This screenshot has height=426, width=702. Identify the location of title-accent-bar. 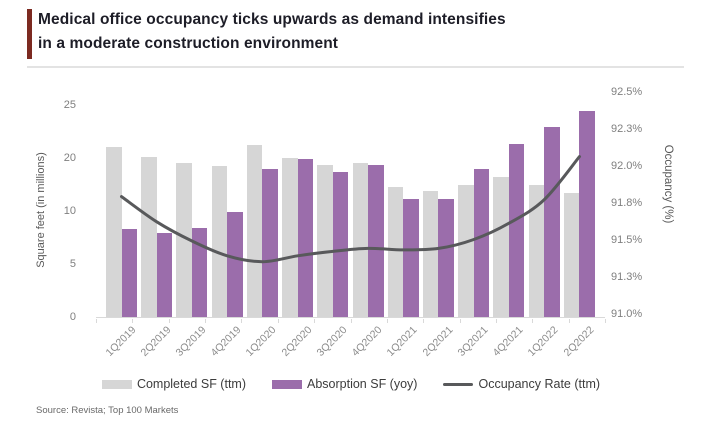
(29, 34).